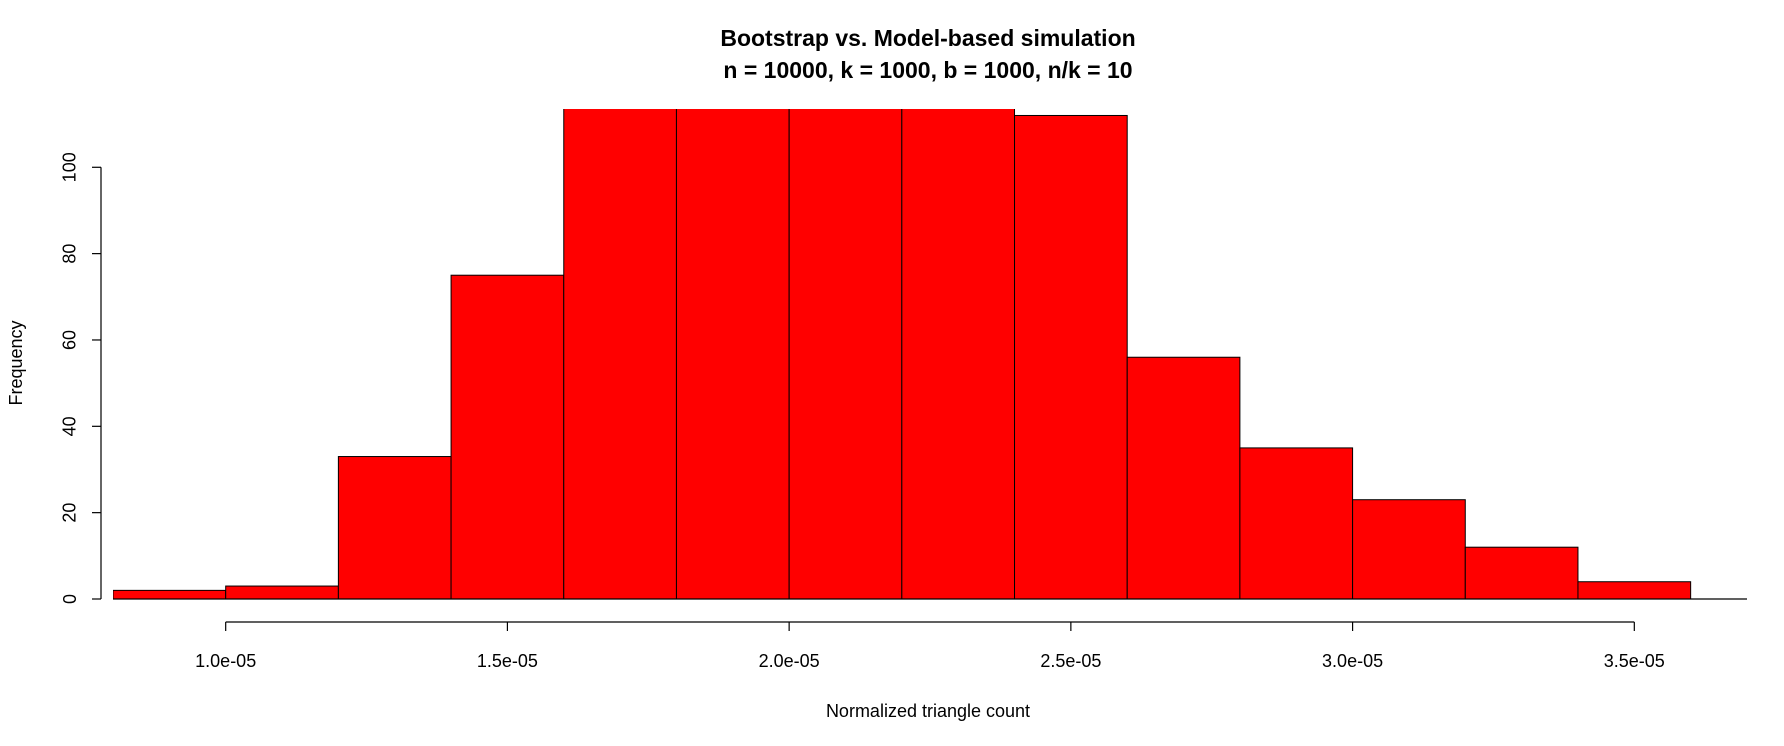 This screenshot has height=746, width=1784. Describe the element at coordinates (70, 340) in the screenshot. I see `y-tick-label: 60` at that location.